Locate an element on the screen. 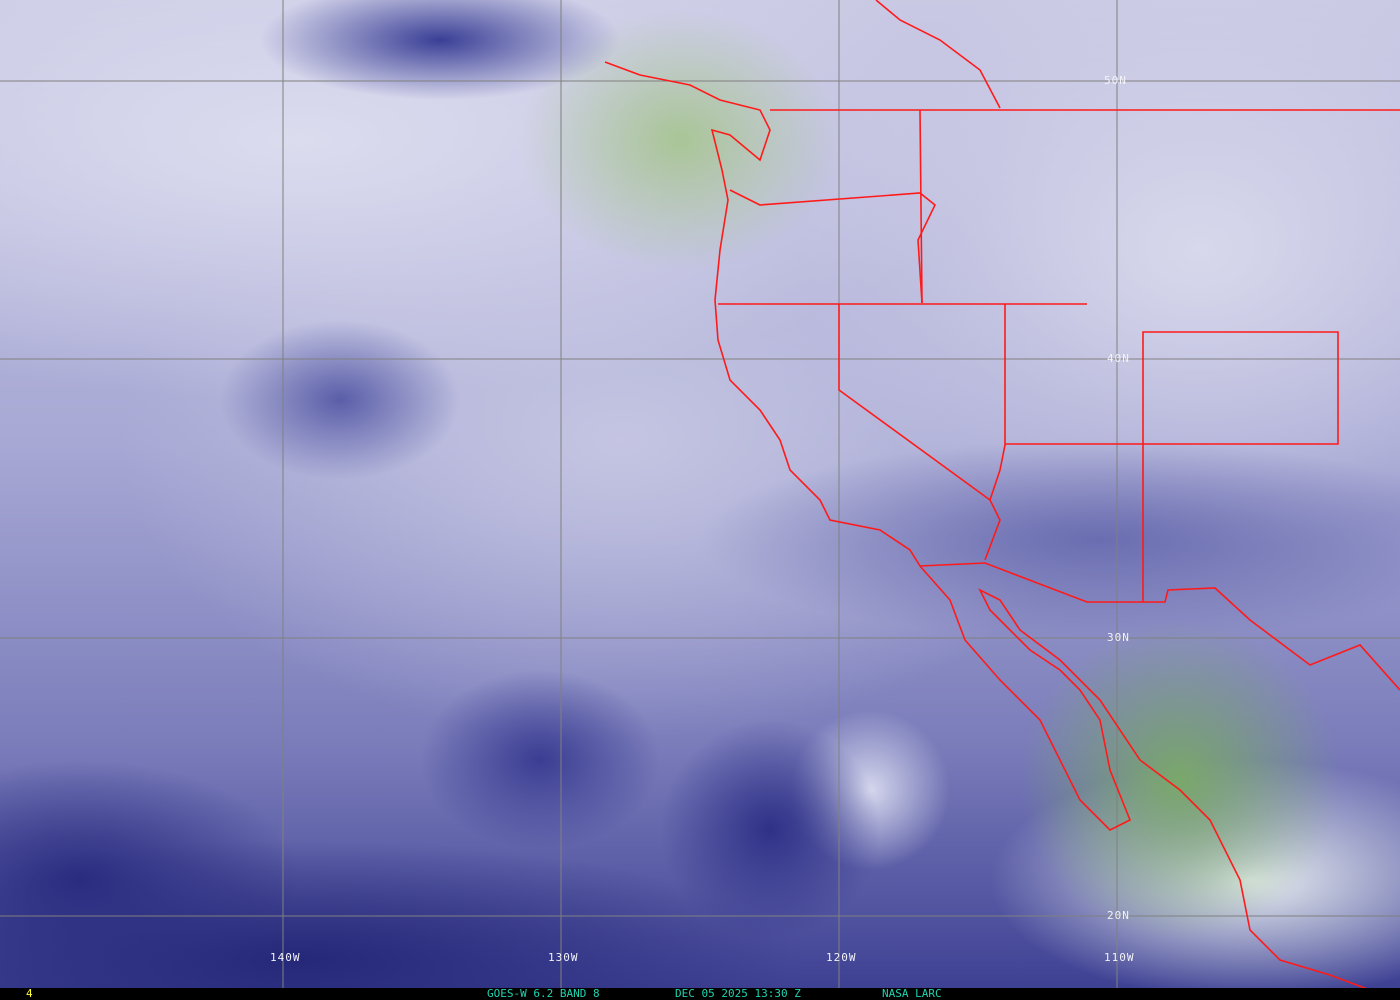 This screenshot has height=1000, width=1400. oregon-north is located at coordinates (832, 246).